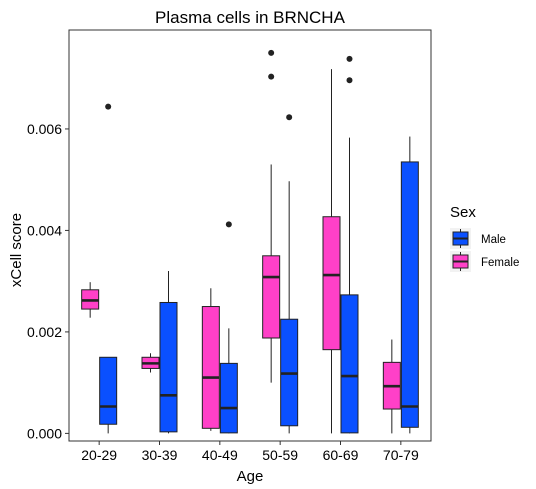  I want to click on y-axis-label: xCell score, so click(16, 250).